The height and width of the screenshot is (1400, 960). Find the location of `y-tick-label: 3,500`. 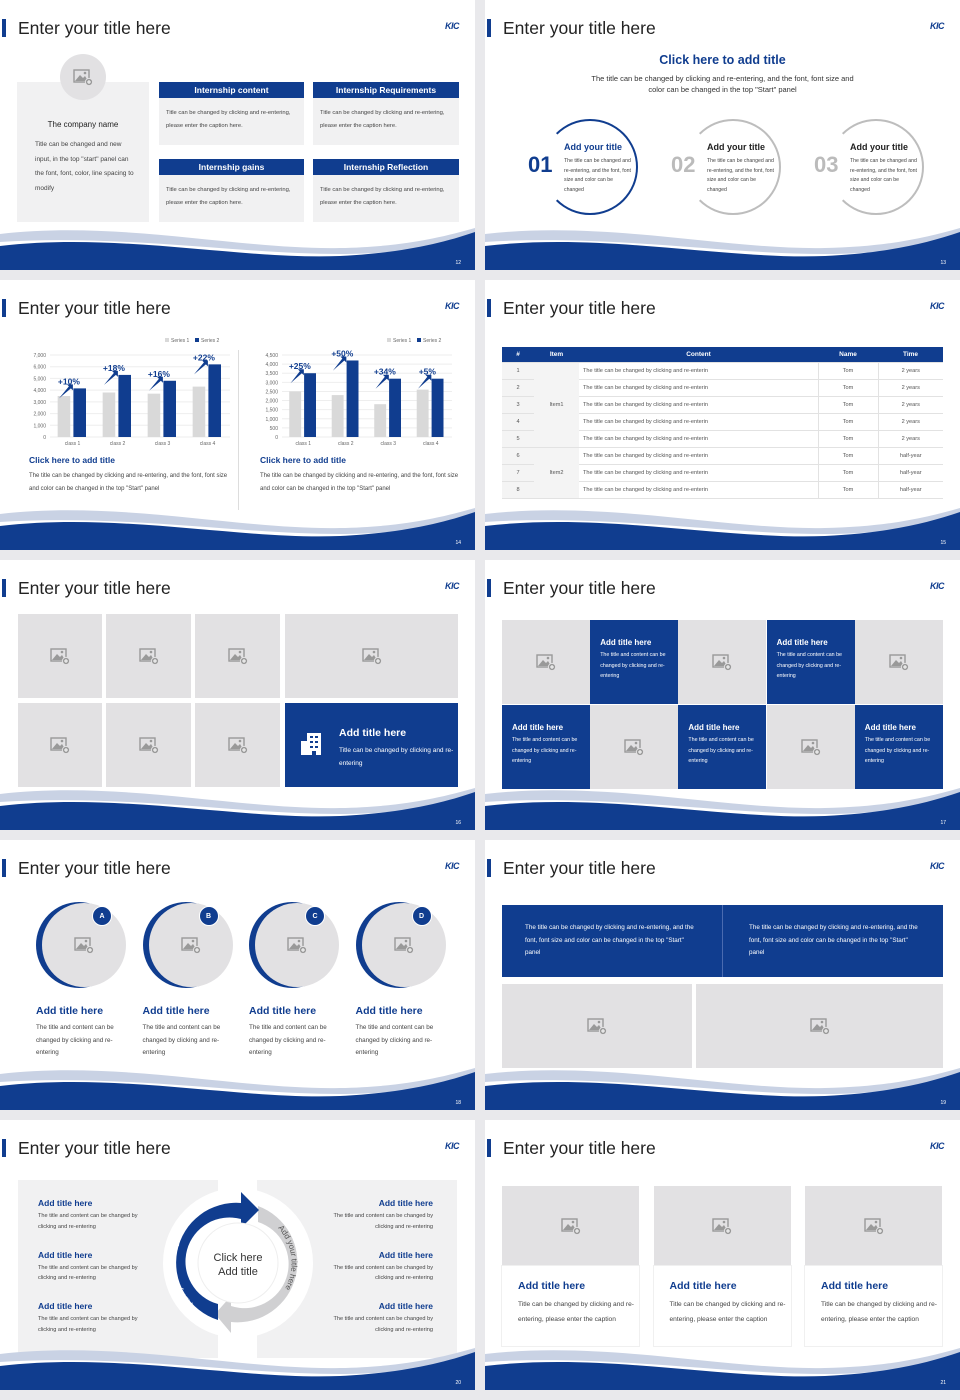

y-tick-label: 3,500 is located at coordinates (271, 374).